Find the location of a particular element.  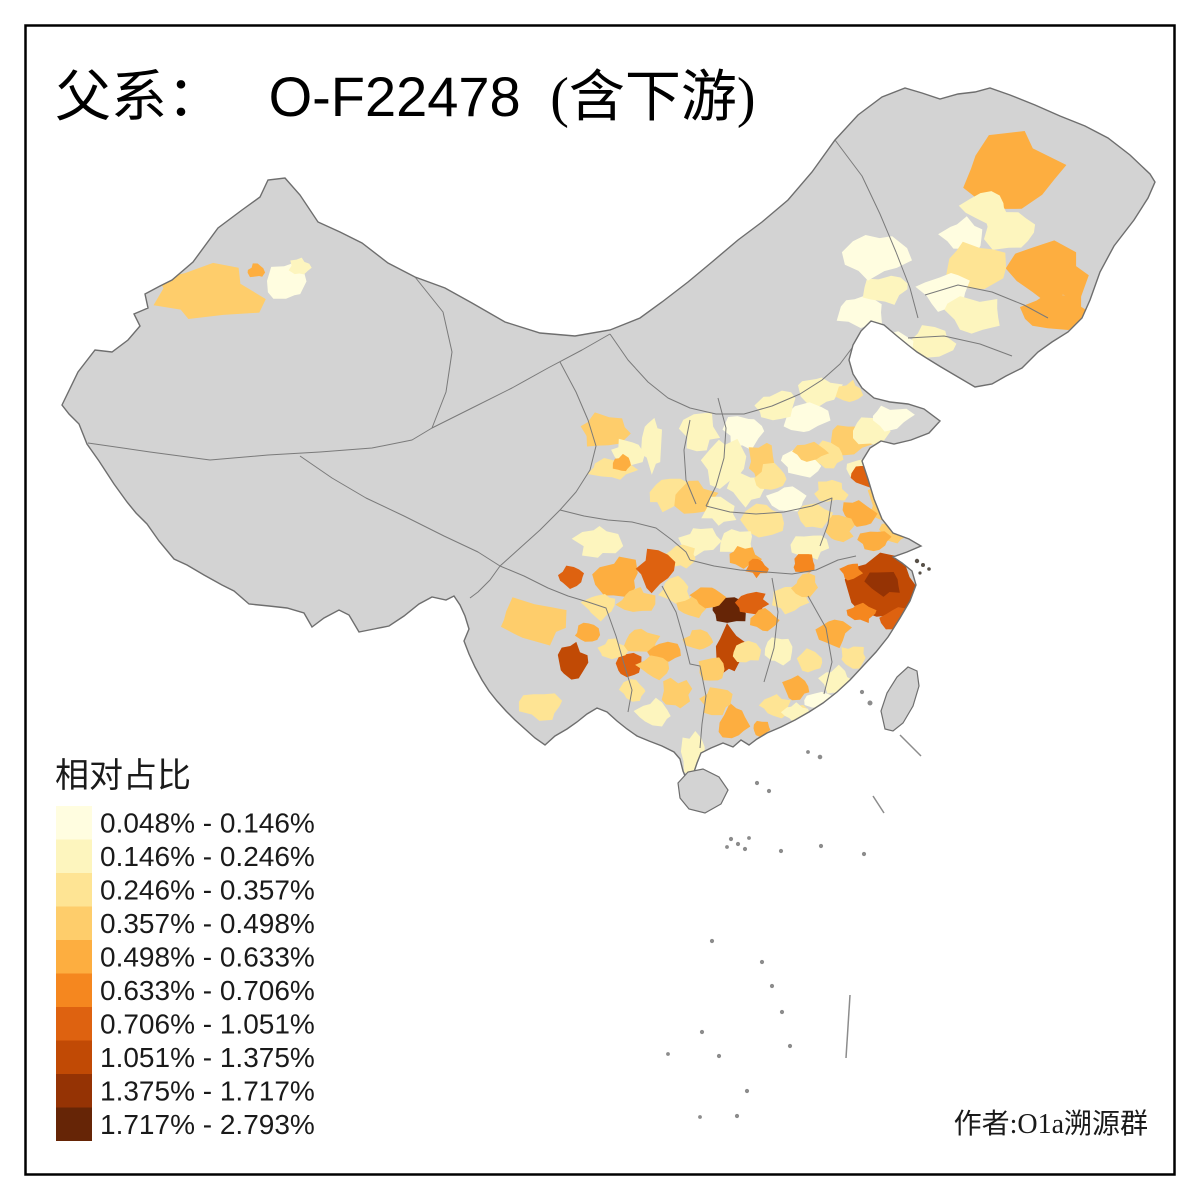

title-prefix: 父系： is located at coordinates (139, 98).